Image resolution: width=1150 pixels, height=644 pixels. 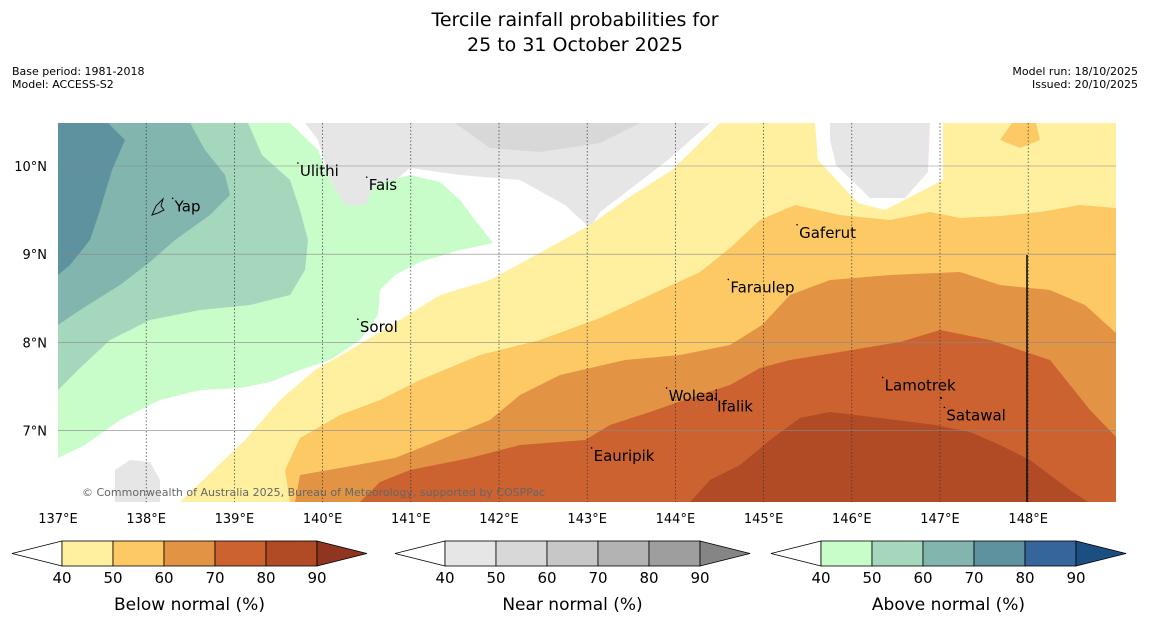 What do you see at coordinates (35, 343) in the screenshot?
I see `latitude-label: 8°N` at bounding box center [35, 343].